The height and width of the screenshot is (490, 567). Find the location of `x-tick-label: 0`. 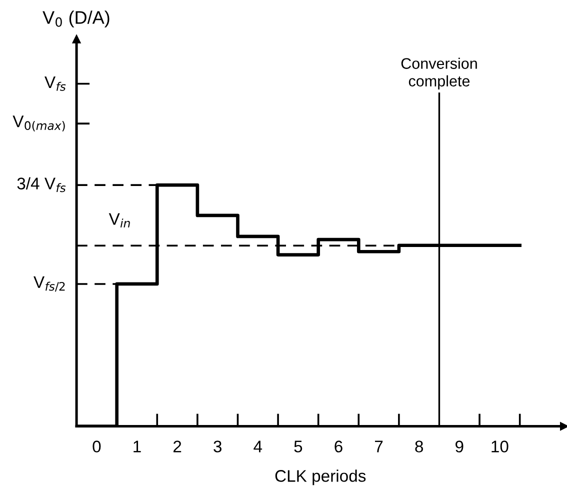

x-tick-label: 0 is located at coordinates (96, 446).